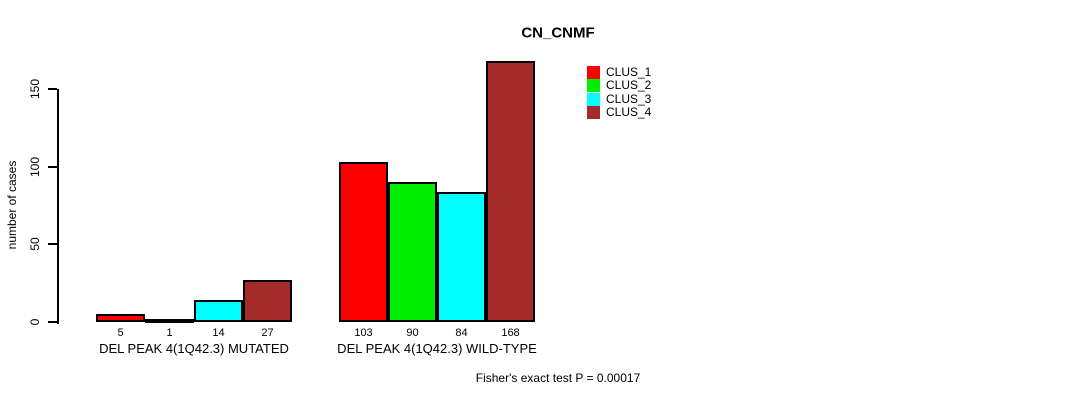 This screenshot has height=400, width=1090. Describe the element at coordinates (558, 33) in the screenshot. I see `chart-title: CN_CNMF` at that location.